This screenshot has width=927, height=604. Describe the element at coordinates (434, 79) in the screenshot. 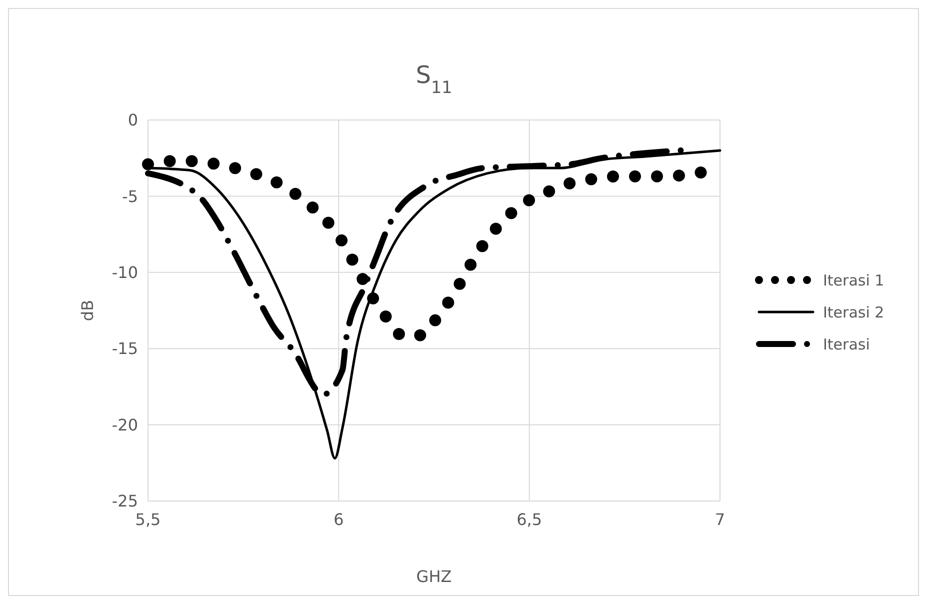

I see `chart-title: S$_{11}$` at that location.